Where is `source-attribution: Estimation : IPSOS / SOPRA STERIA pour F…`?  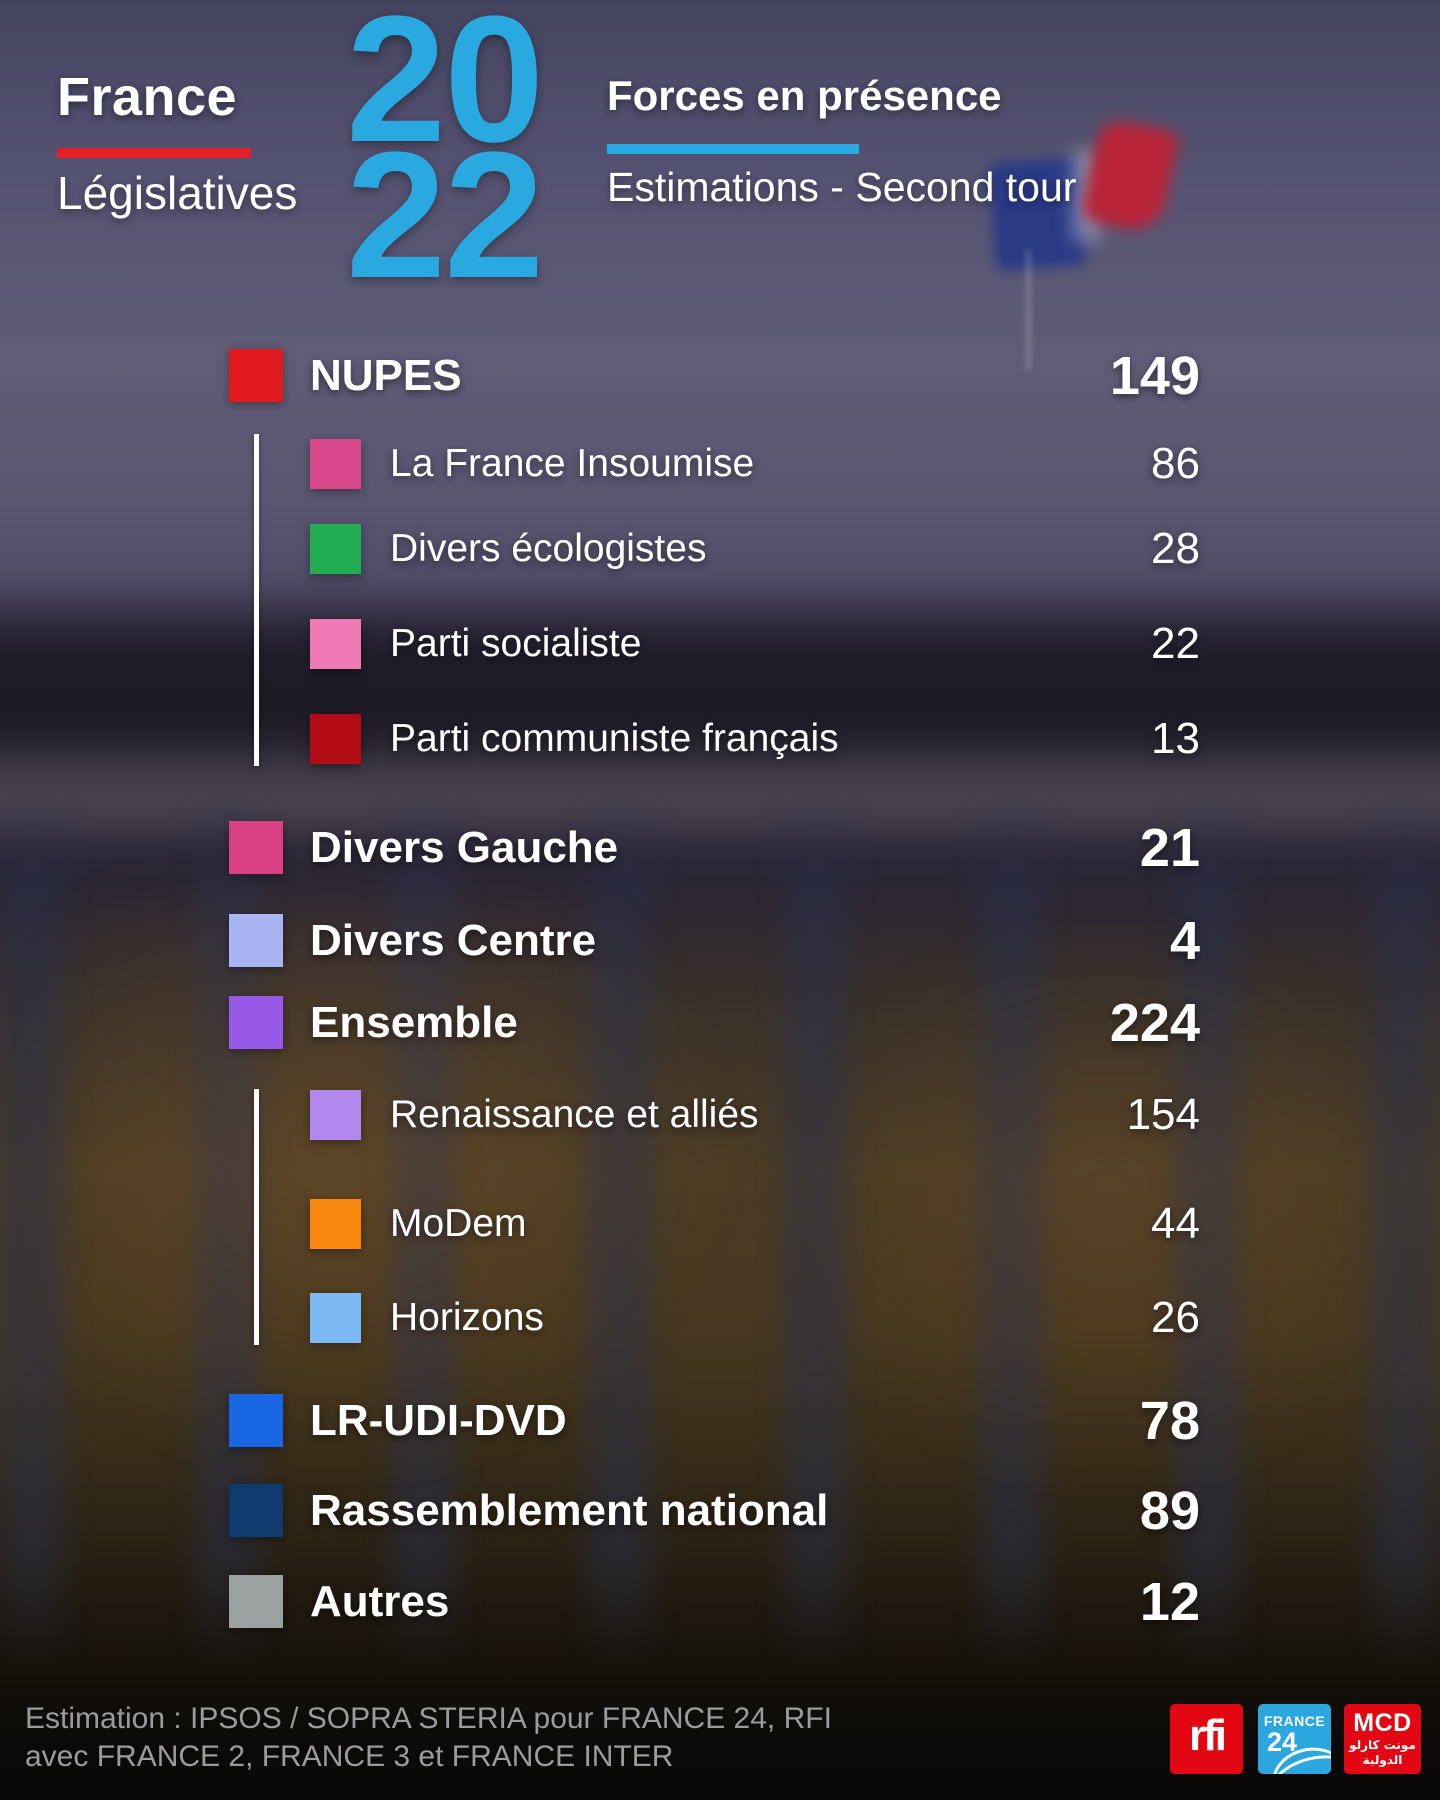 source-attribution: Estimation : IPSOS / SOPRA STERIA pour F… is located at coordinates (428, 1738).